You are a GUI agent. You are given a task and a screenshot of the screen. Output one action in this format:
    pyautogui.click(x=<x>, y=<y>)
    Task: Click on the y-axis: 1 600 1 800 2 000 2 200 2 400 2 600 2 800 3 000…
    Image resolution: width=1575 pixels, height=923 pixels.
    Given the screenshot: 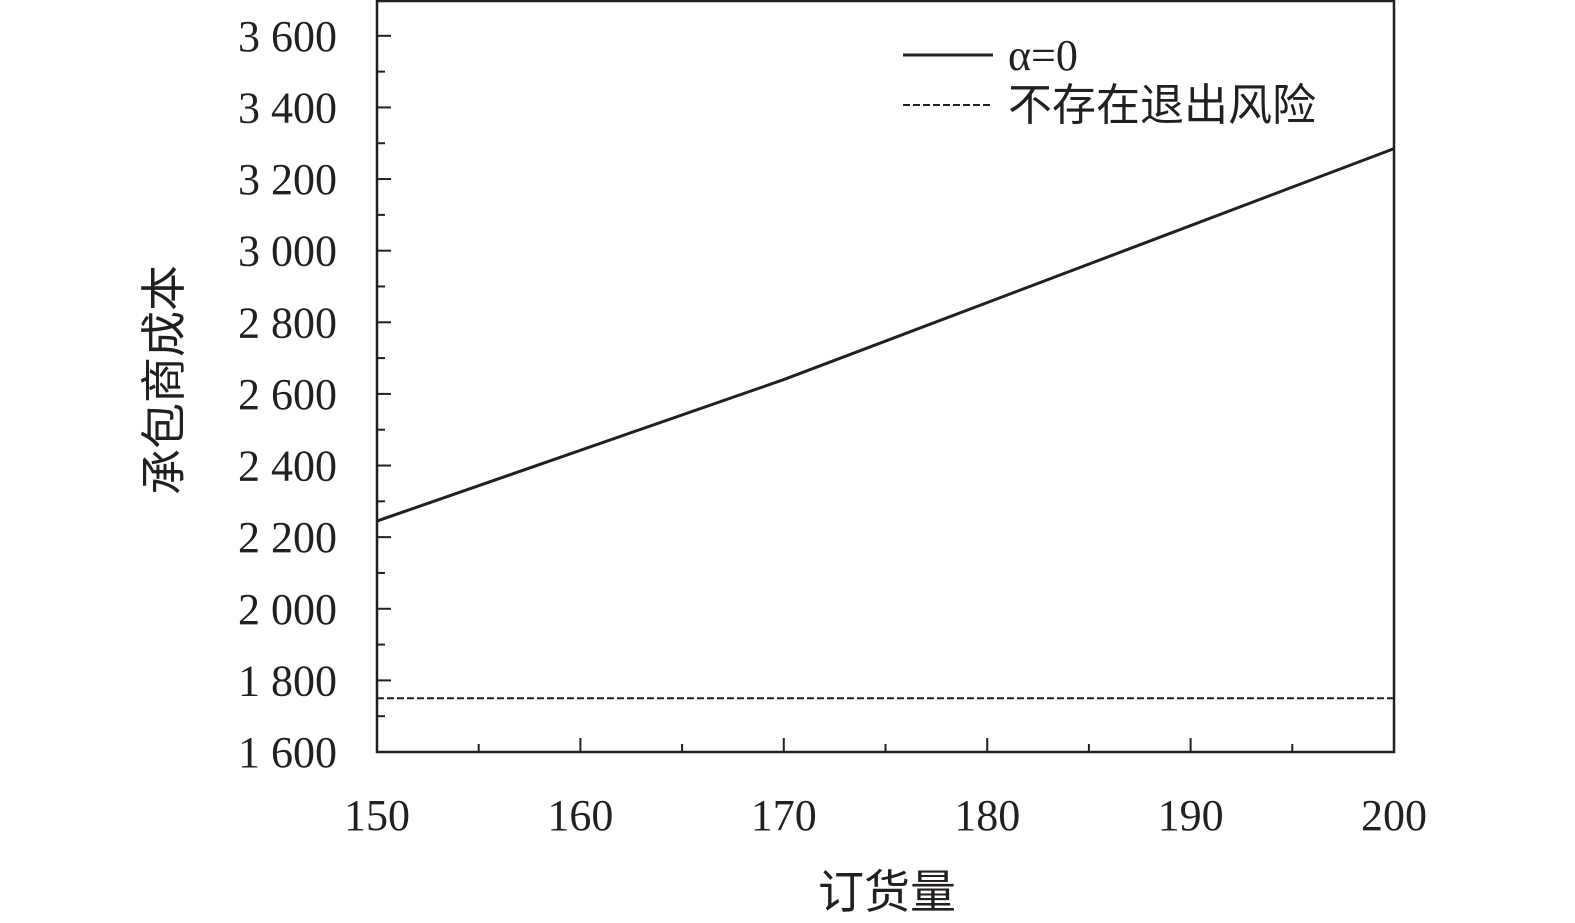 What is the action you would take?
    pyautogui.click(x=314, y=394)
    